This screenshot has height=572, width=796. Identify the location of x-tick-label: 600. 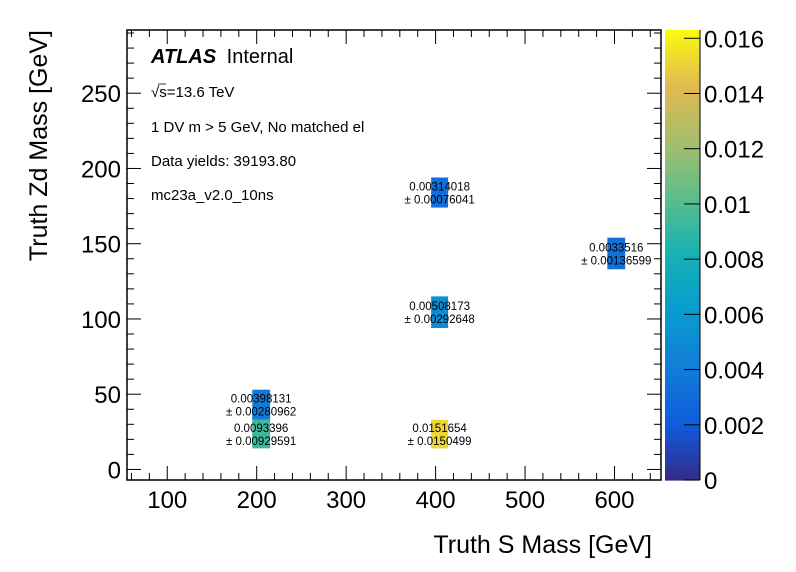
(614, 500).